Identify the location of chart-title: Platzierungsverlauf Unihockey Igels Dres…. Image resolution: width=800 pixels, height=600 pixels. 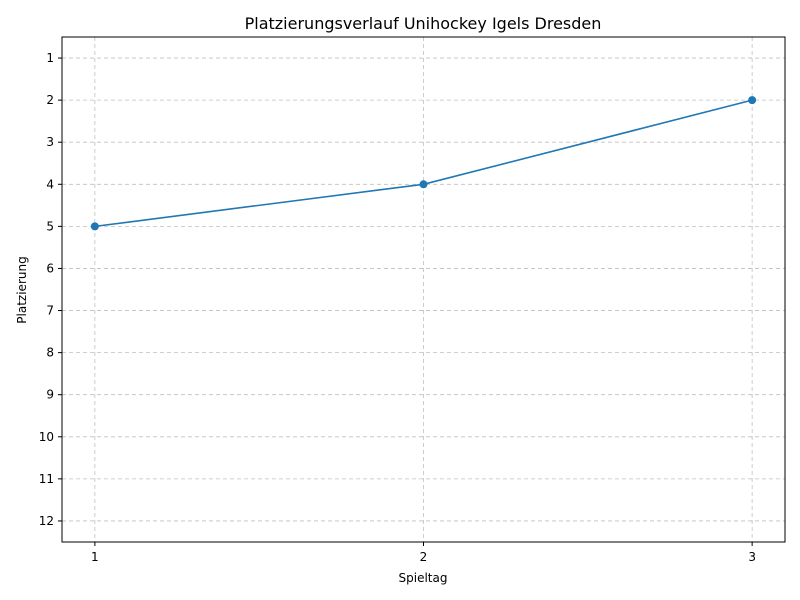
(423, 23).